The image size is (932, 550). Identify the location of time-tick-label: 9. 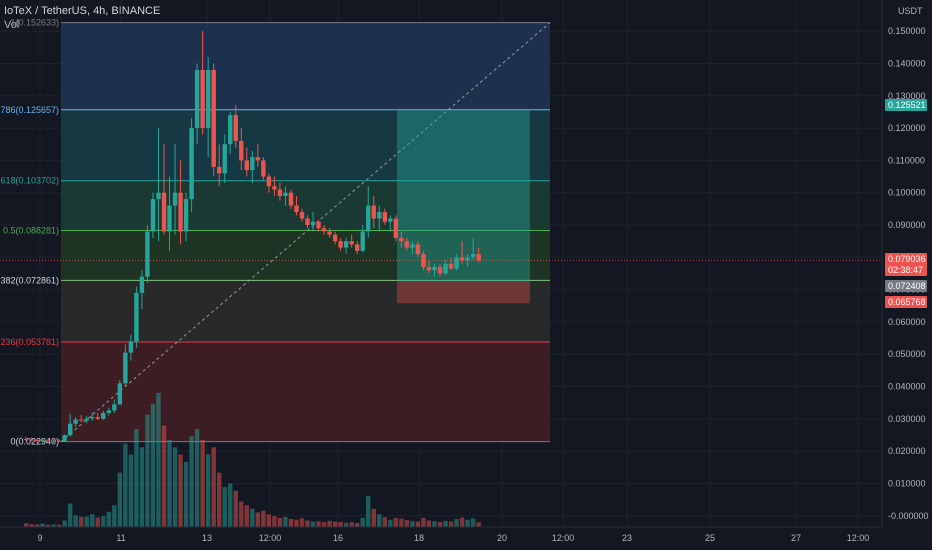
(39, 538).